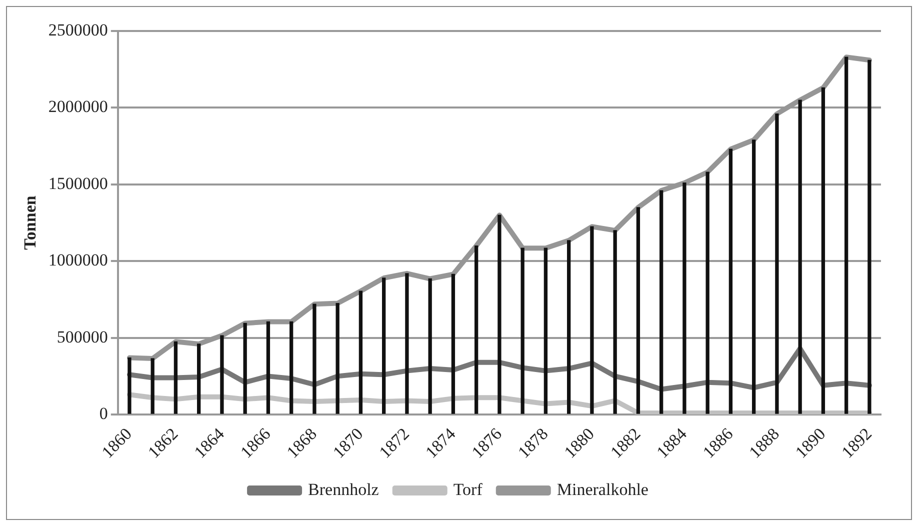 The width and height of the screenshot is (920, 528). Describe the element at coordinates (103, 413) in the screenshot. I see `y-tick-label: 0` at that location.